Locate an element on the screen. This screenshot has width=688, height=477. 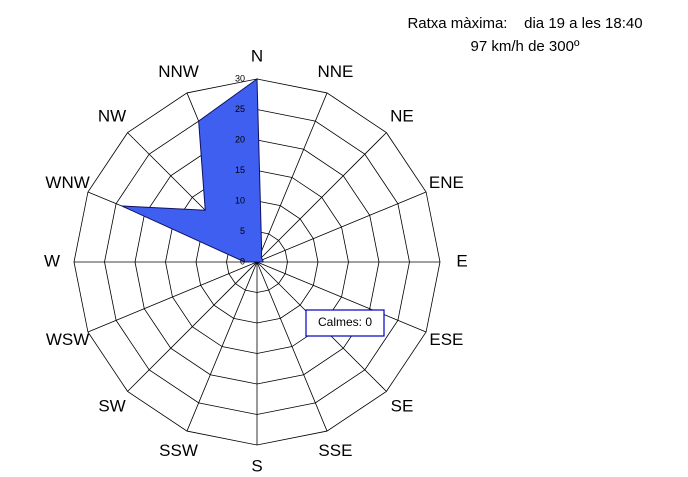
annotation: 97 km/h de 300º is located at coordinates (525, 46).